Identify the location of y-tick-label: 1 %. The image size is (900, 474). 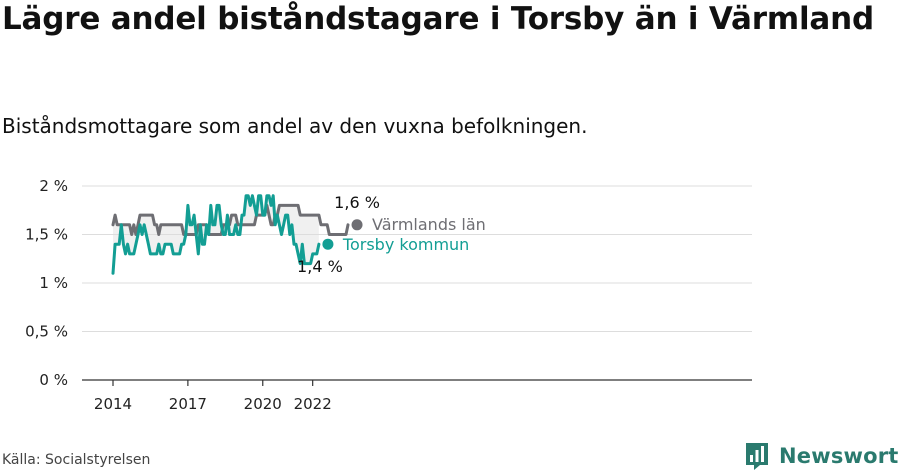
(53, 283).